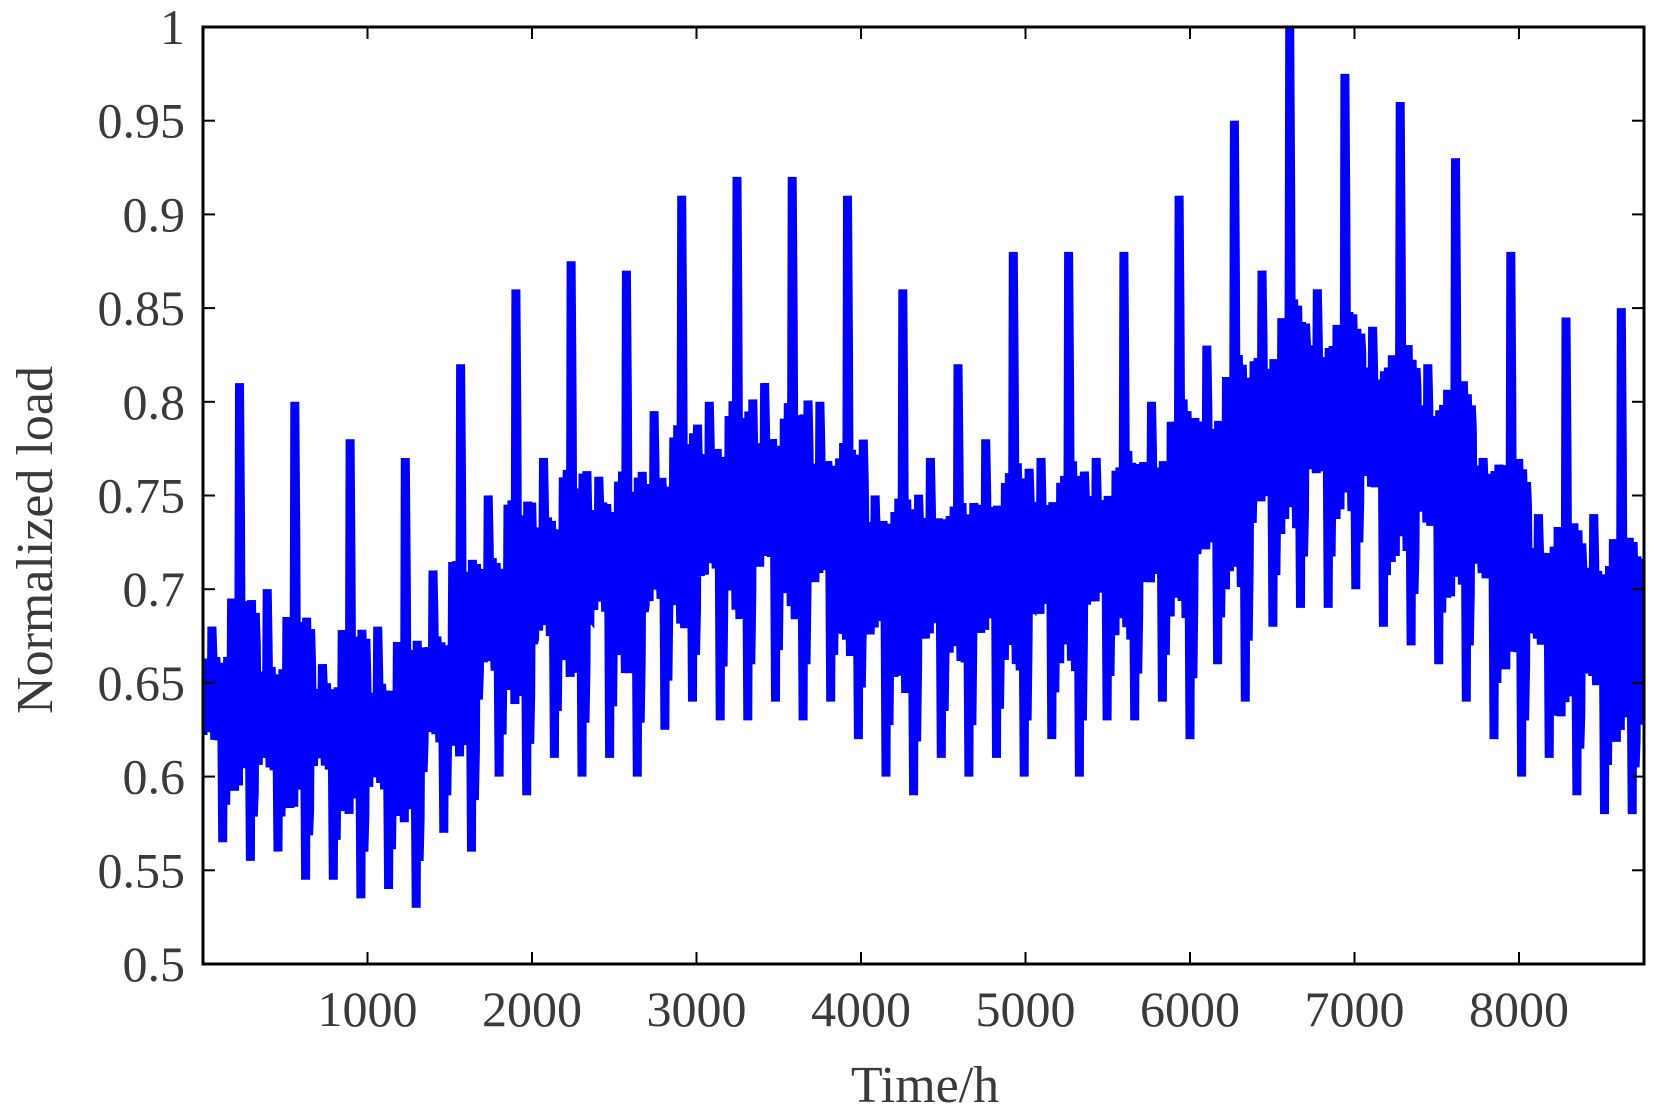  Describe the element at coordinates (925, 1084) in the screenshot. I see `x-axis-title: Time/h` at that location.